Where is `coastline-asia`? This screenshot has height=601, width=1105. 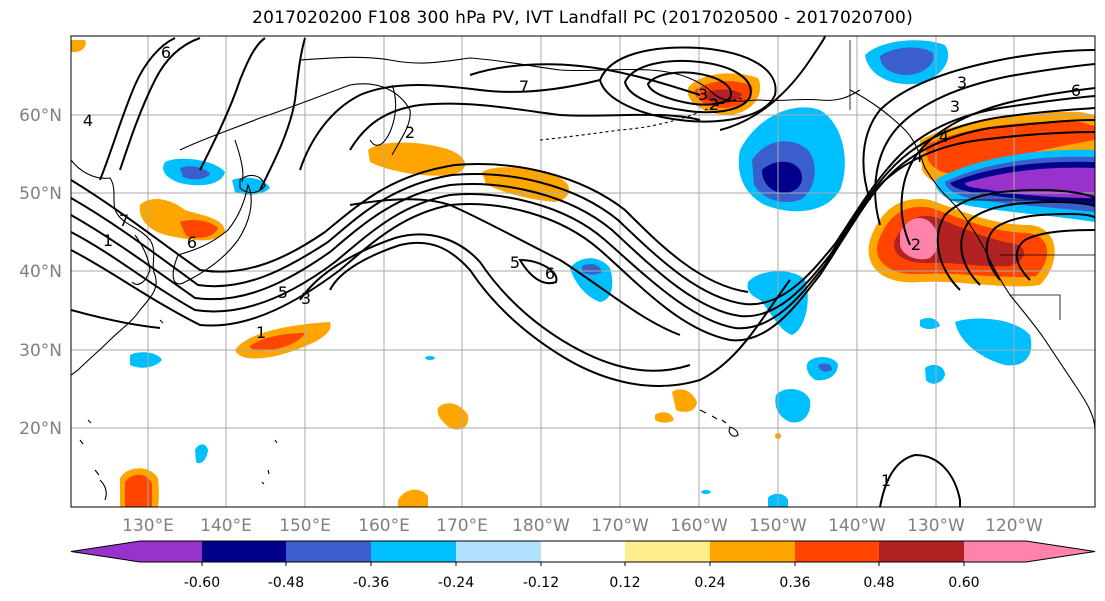 coastline-asia is located at coordinates (114, 267).